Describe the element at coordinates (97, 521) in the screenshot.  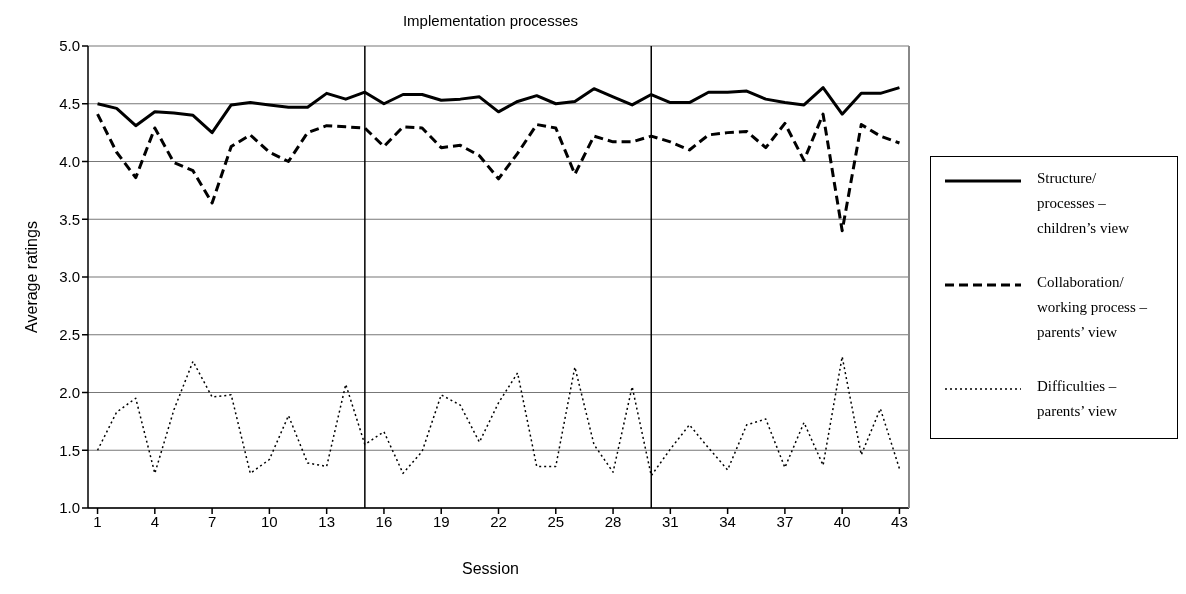
I see `x-tick-label: 1` at that location.